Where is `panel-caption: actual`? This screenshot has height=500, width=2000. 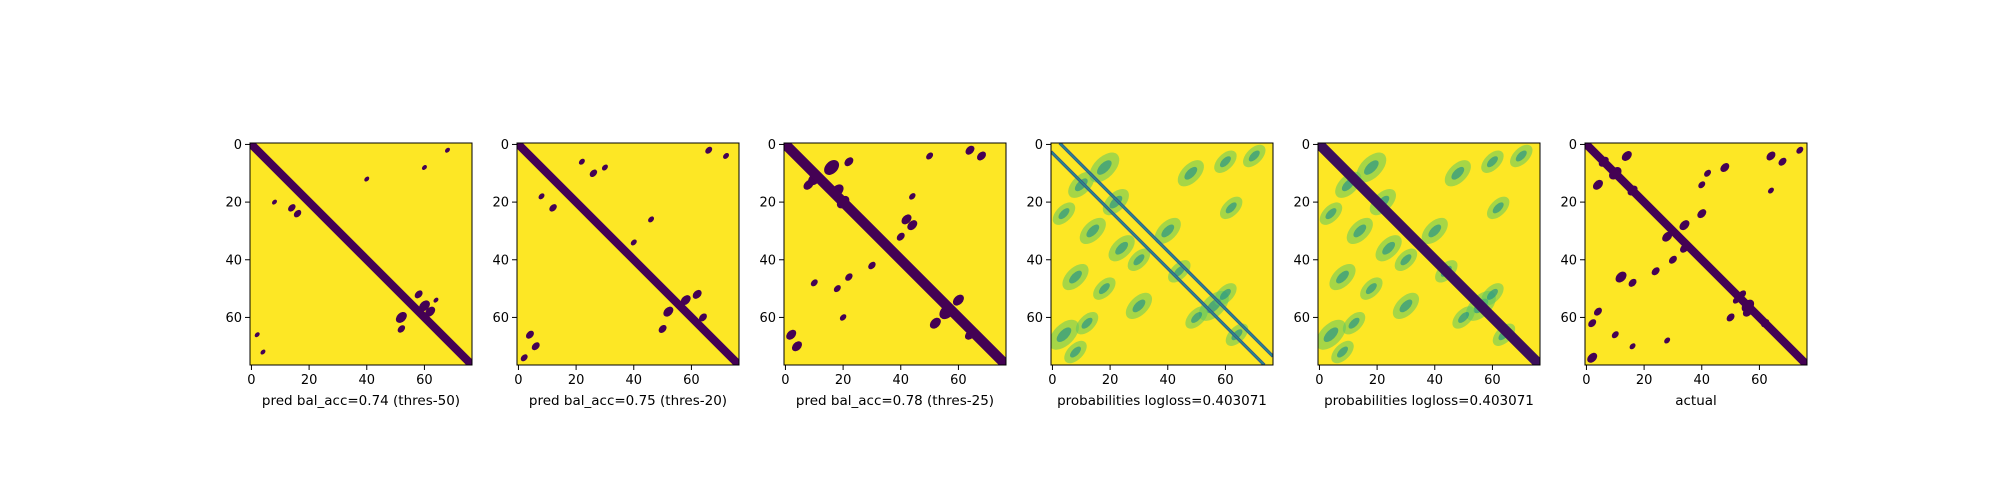
panel-caption: actual is located at coordinates (1696, 401).